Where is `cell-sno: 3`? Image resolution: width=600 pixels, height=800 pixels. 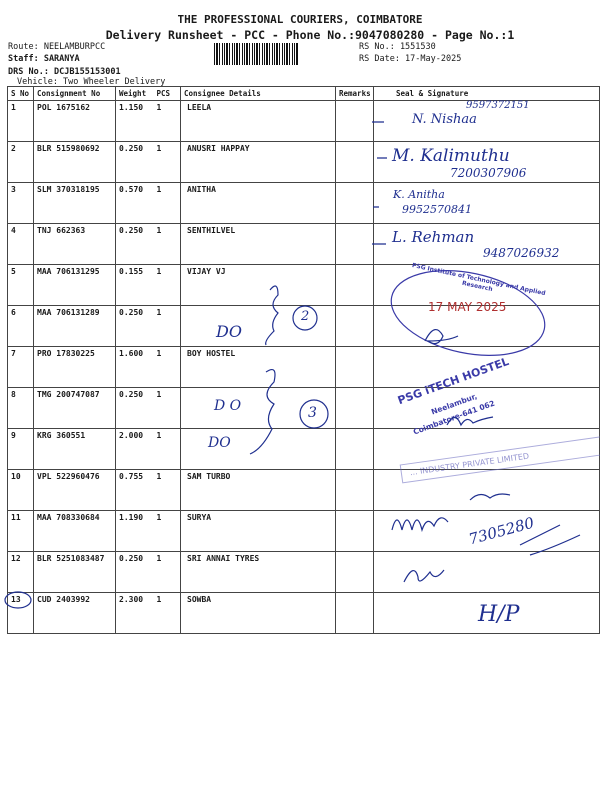
cell-sno: 3 is located at coordinates (20, 203).